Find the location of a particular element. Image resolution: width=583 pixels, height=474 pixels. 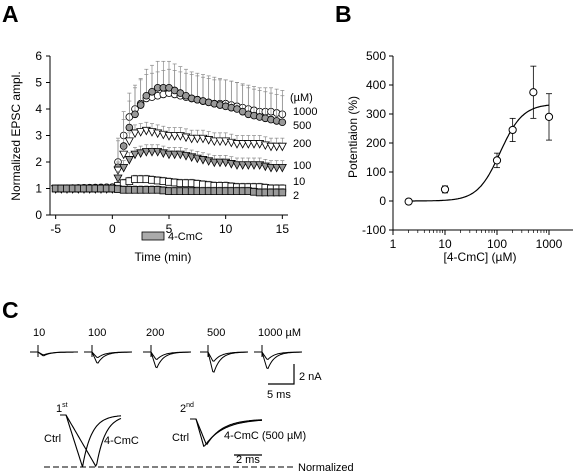

drug-label-2: 4-CmC (500 µM) is located at coordinates (265, 436).